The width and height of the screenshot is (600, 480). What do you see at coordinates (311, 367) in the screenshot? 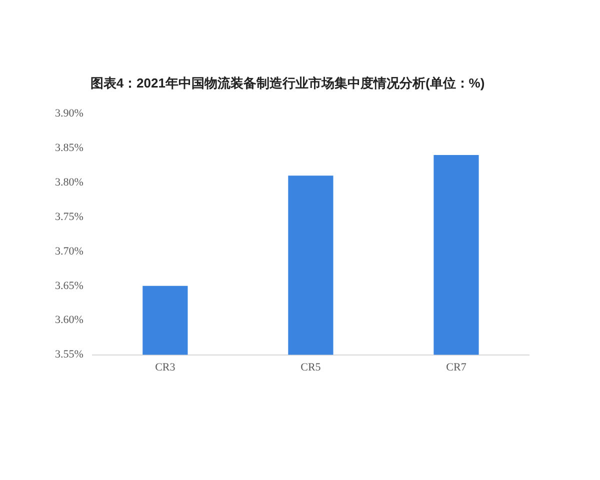
I see `x-tick-label: CR5` at bounding box center [311, 367].